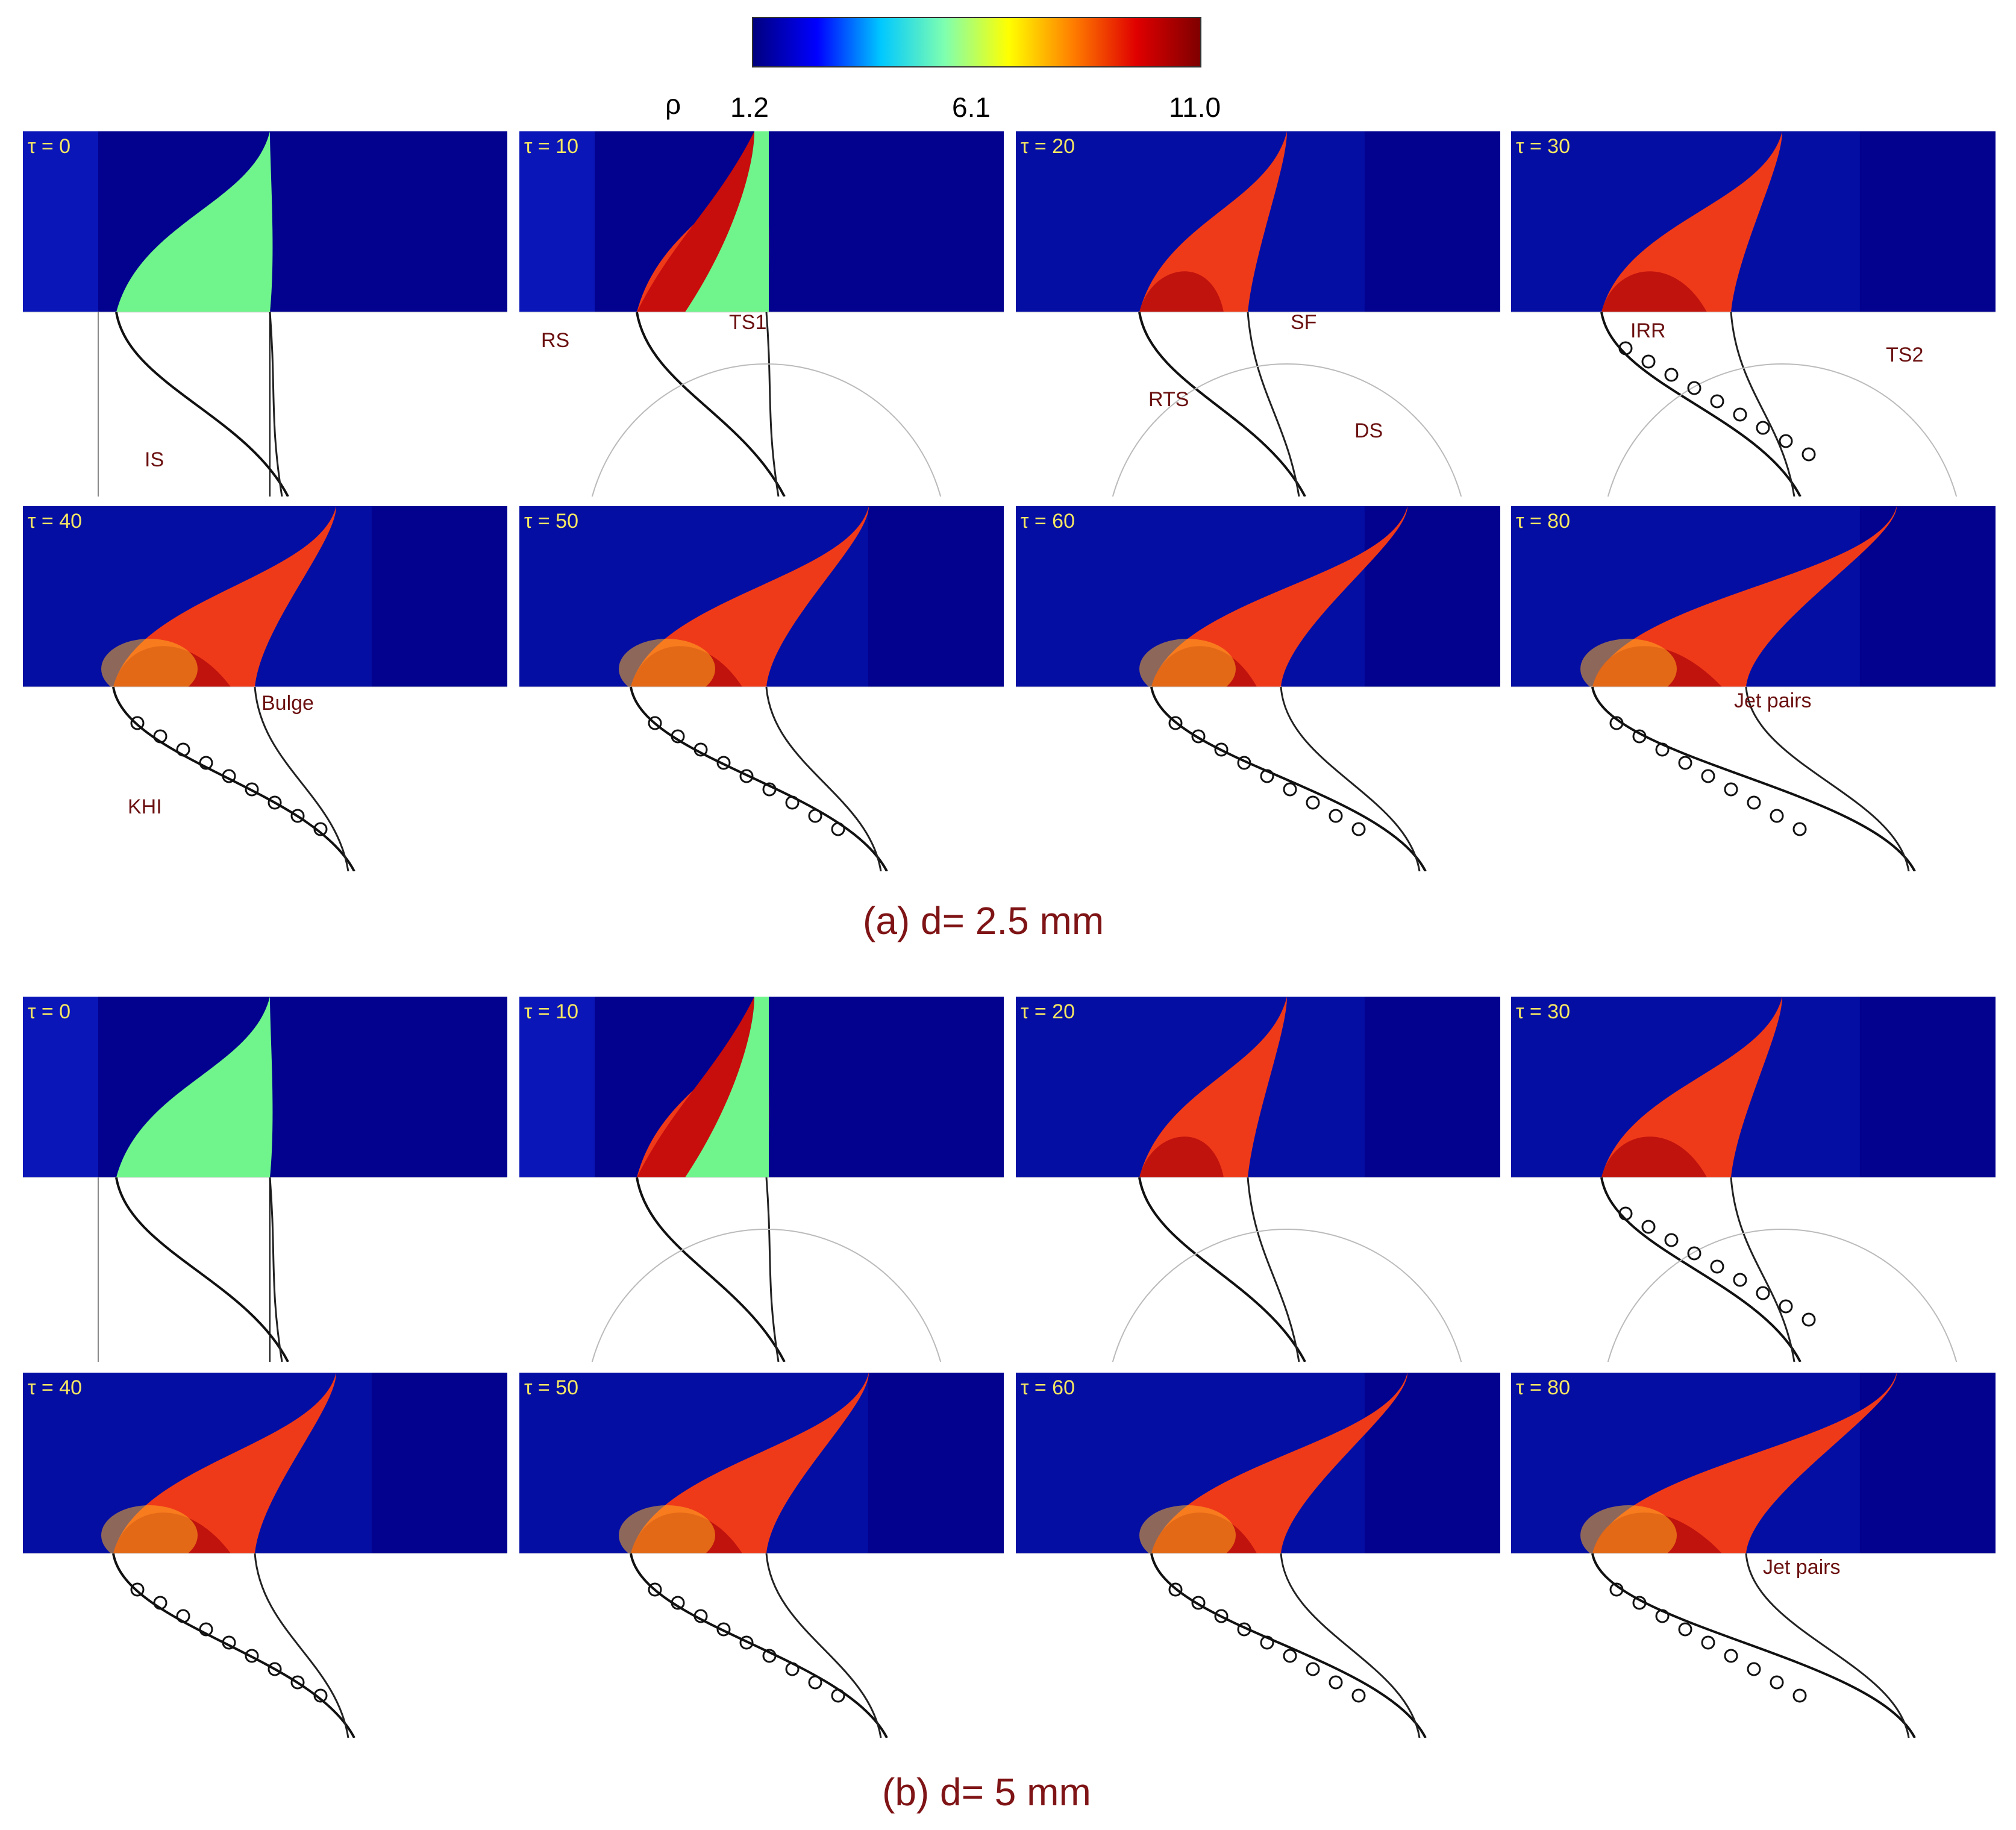 This screenshot has width=2016, height=1830. I want to click on panel-b-top-2: τ = 10, so click(762, 1179).